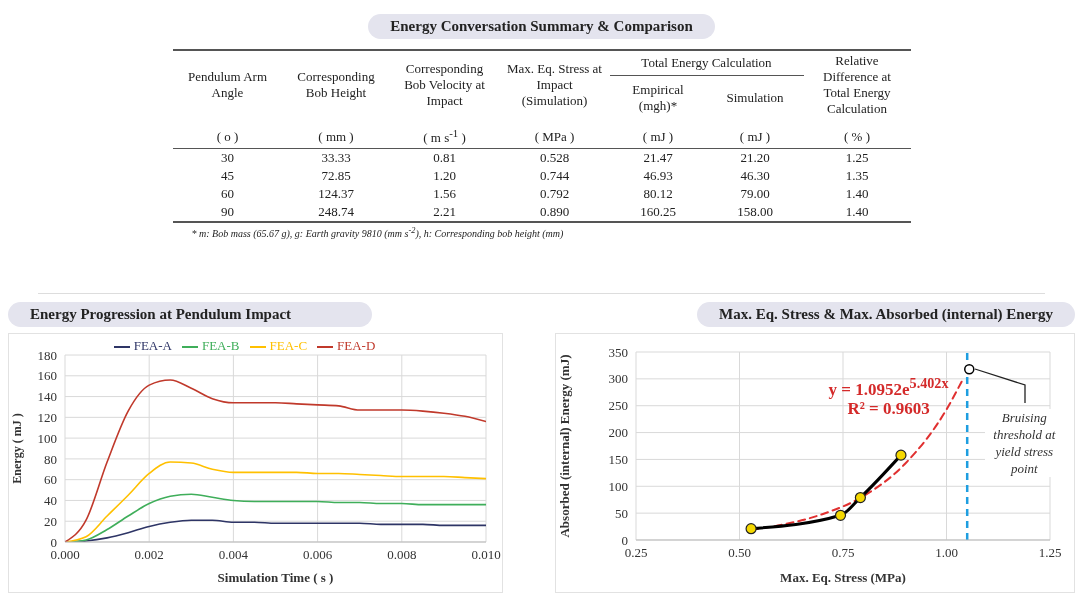  I want to click on legend-label: FEA-D, so click(356, 345).